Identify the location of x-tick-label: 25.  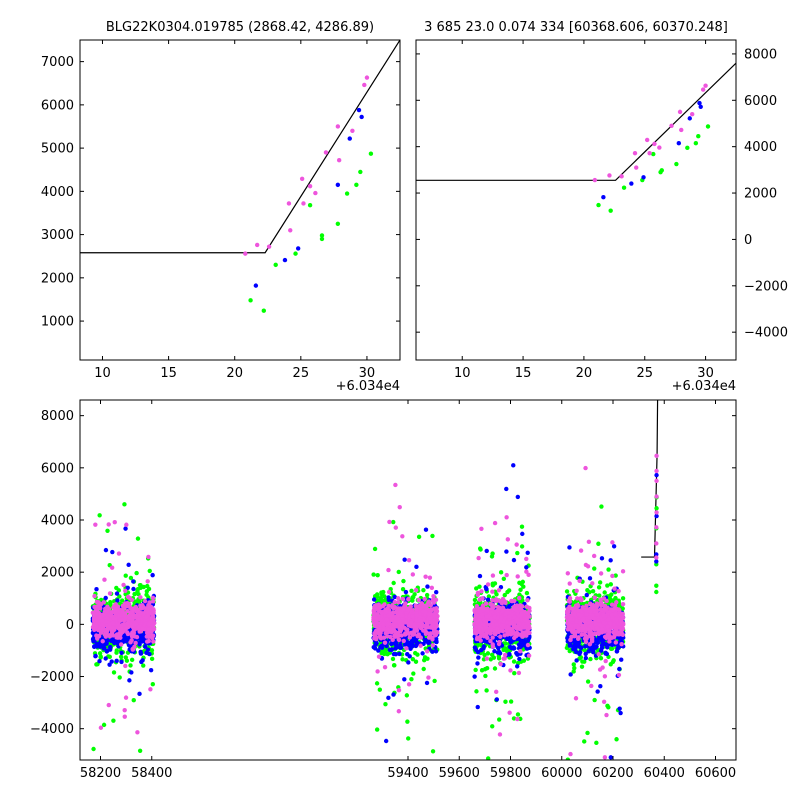
(644, 373).